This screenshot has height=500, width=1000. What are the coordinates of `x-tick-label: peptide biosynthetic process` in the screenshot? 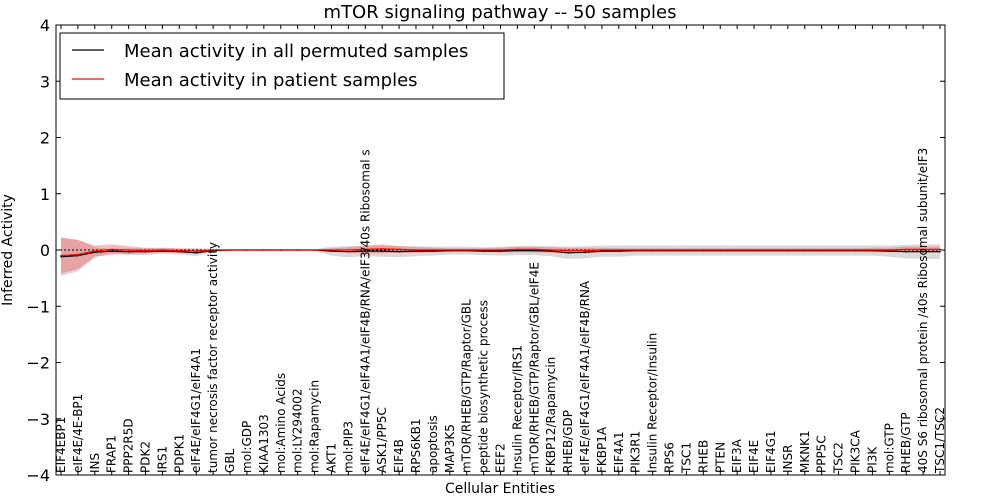 It's located at (484, 386).